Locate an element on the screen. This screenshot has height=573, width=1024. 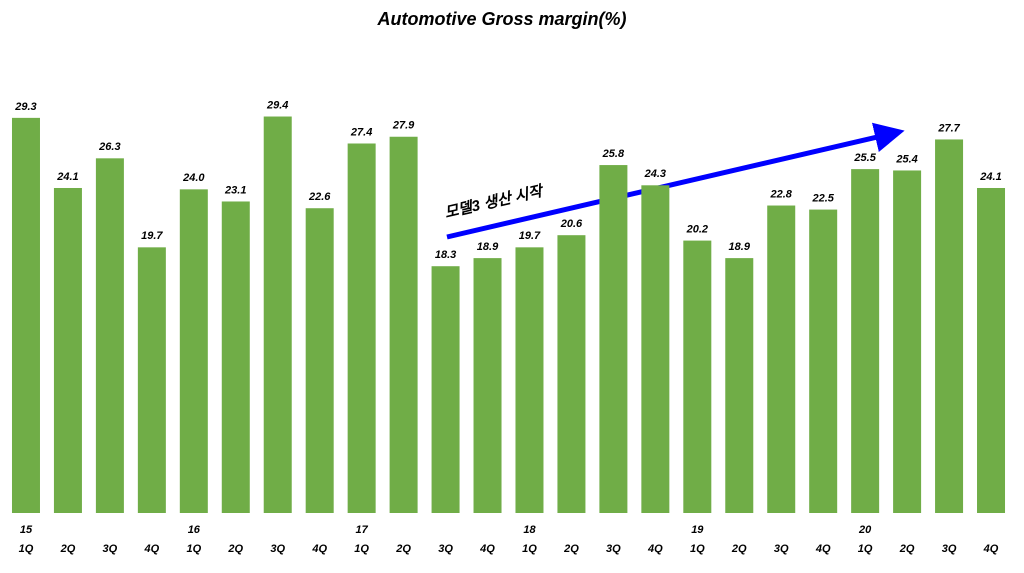
data-label: 18.3 is located at coordinates (445, 255).